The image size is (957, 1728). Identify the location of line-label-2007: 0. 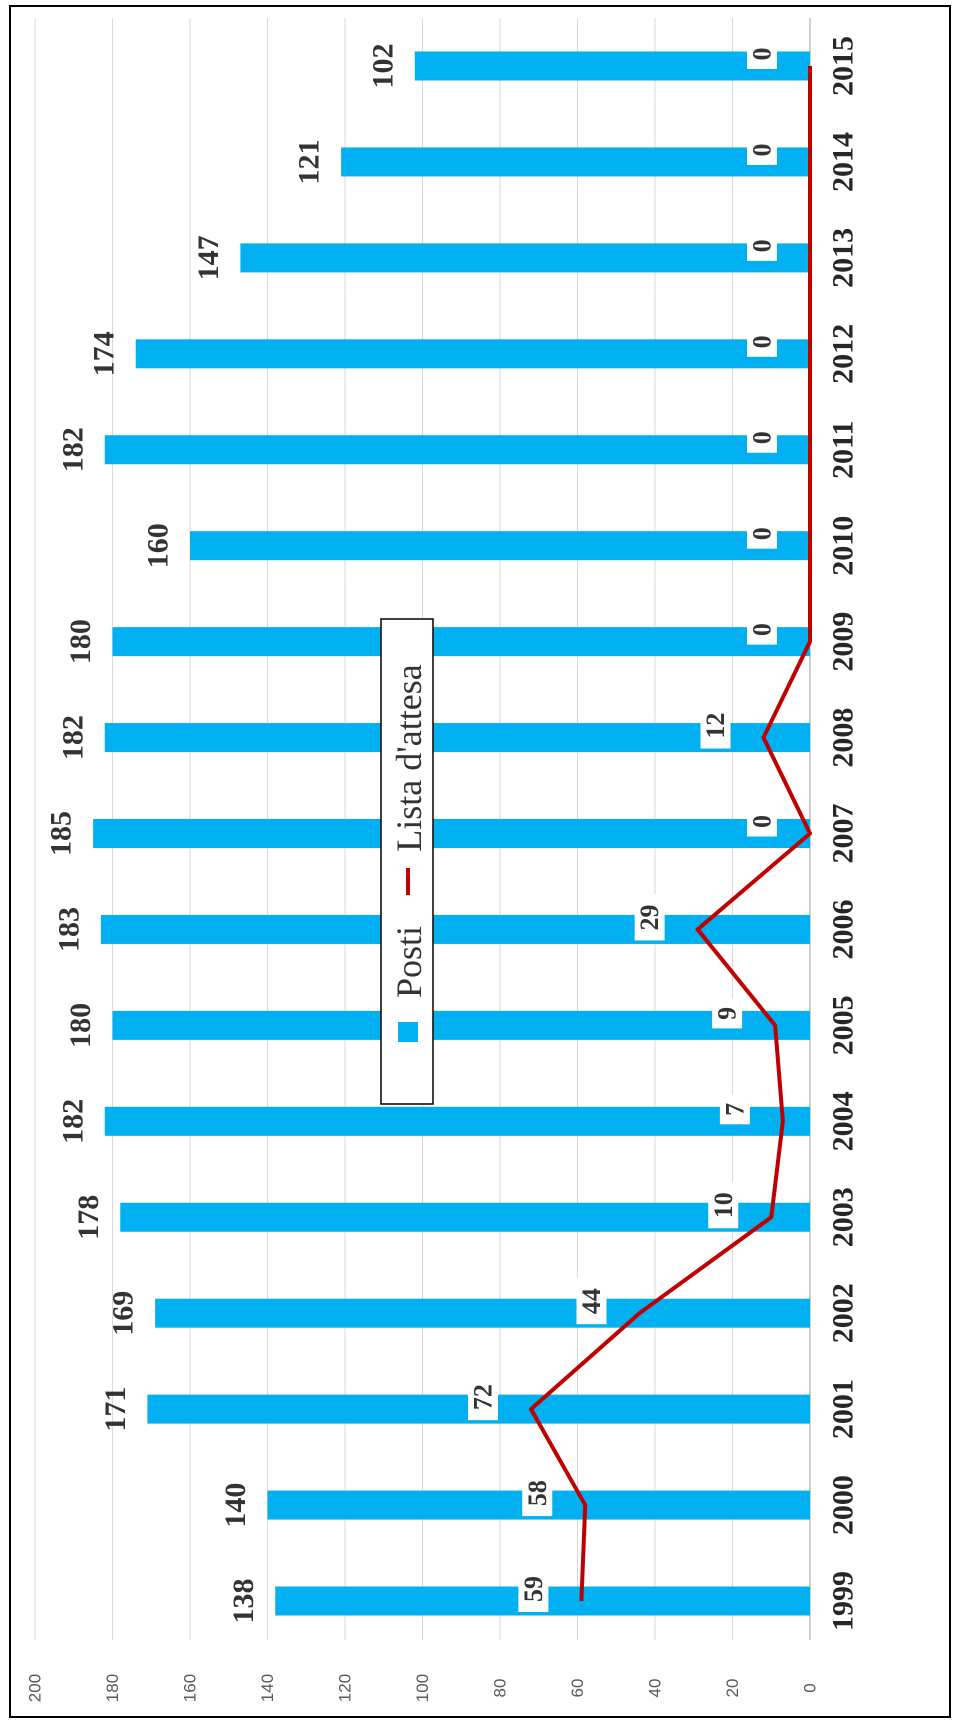
(762, 821).